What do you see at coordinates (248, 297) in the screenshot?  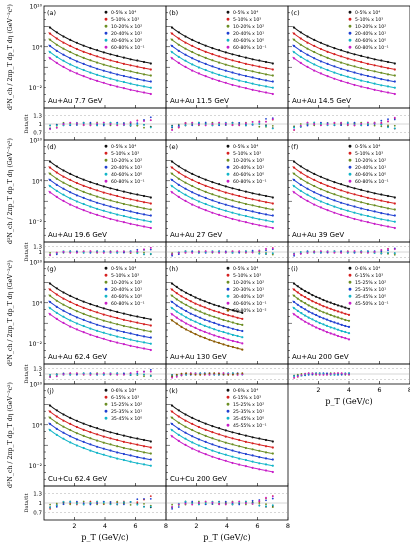 I see `legend-entry: 30-40% x 10⁰` at bounding box center [248, 297].